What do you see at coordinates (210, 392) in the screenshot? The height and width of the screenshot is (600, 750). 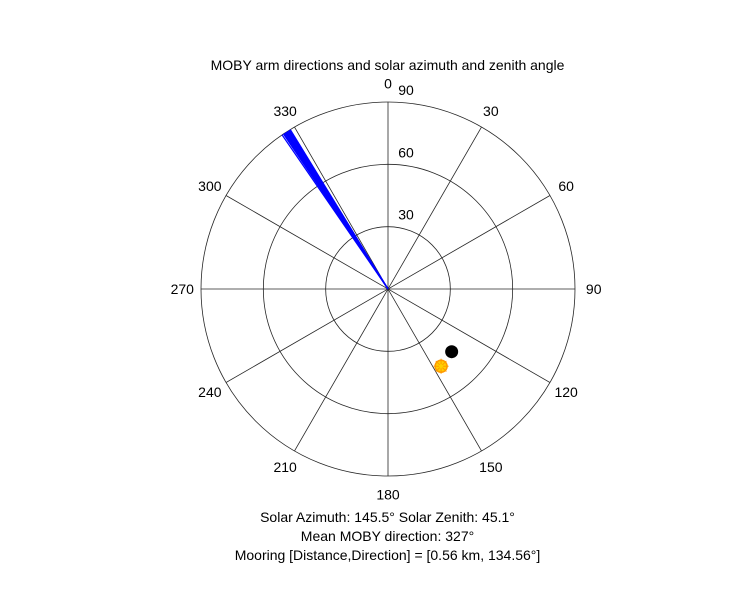 I see `theta-tick-label: 240` at bounding box center [210, 392].